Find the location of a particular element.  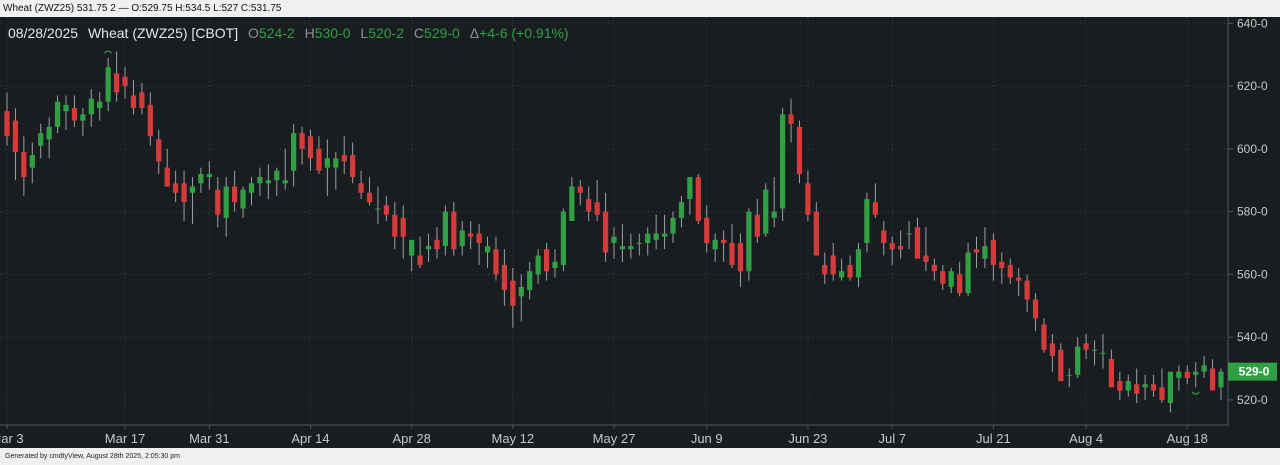

y-tick-label: 640-0 is located at coordinates (1252, 23).